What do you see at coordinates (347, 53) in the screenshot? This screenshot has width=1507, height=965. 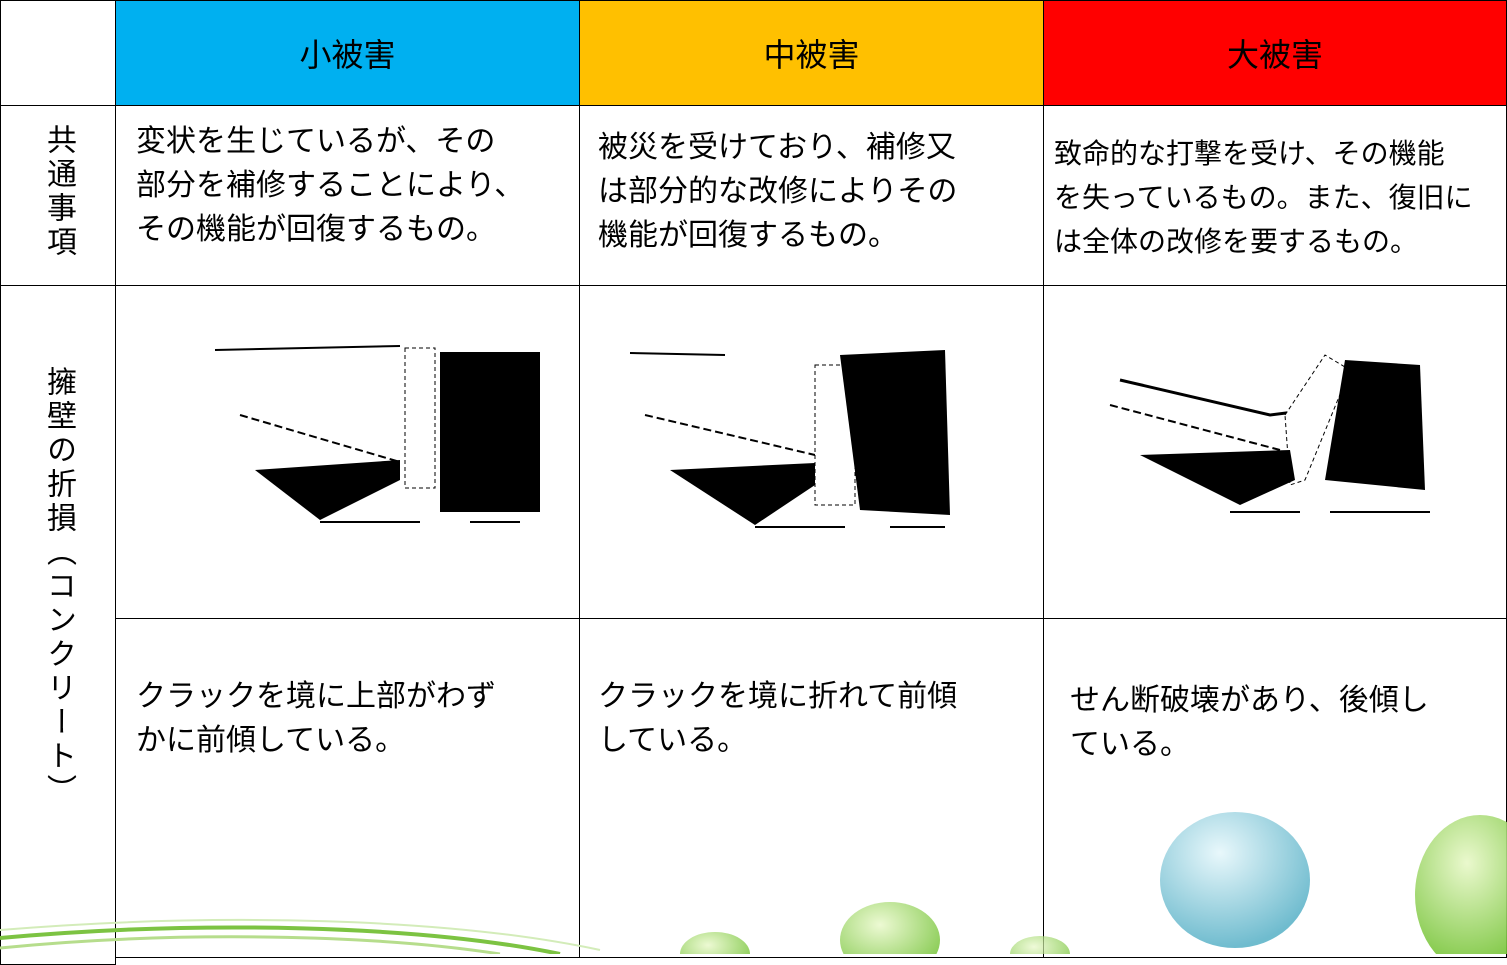 I see `column-header: 小被害` at bounding box center [347, 53].